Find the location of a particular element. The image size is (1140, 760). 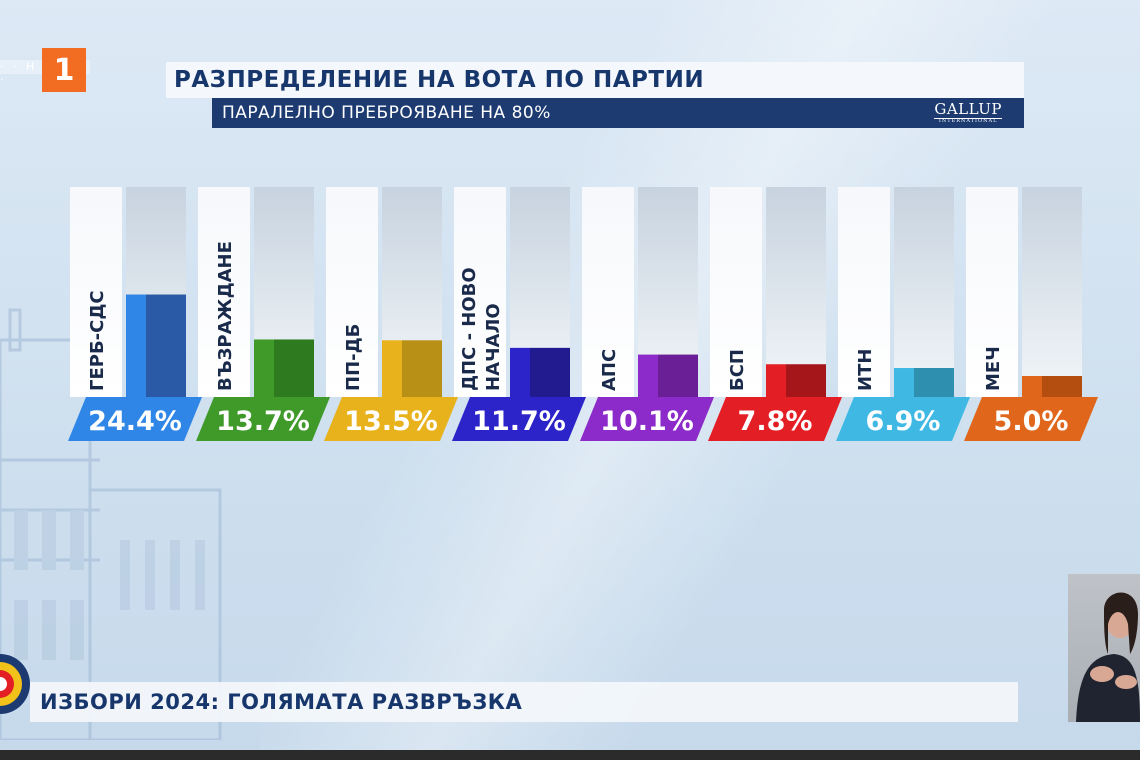

category-label: ПП-ДБ is located at coordinates (353, 357).